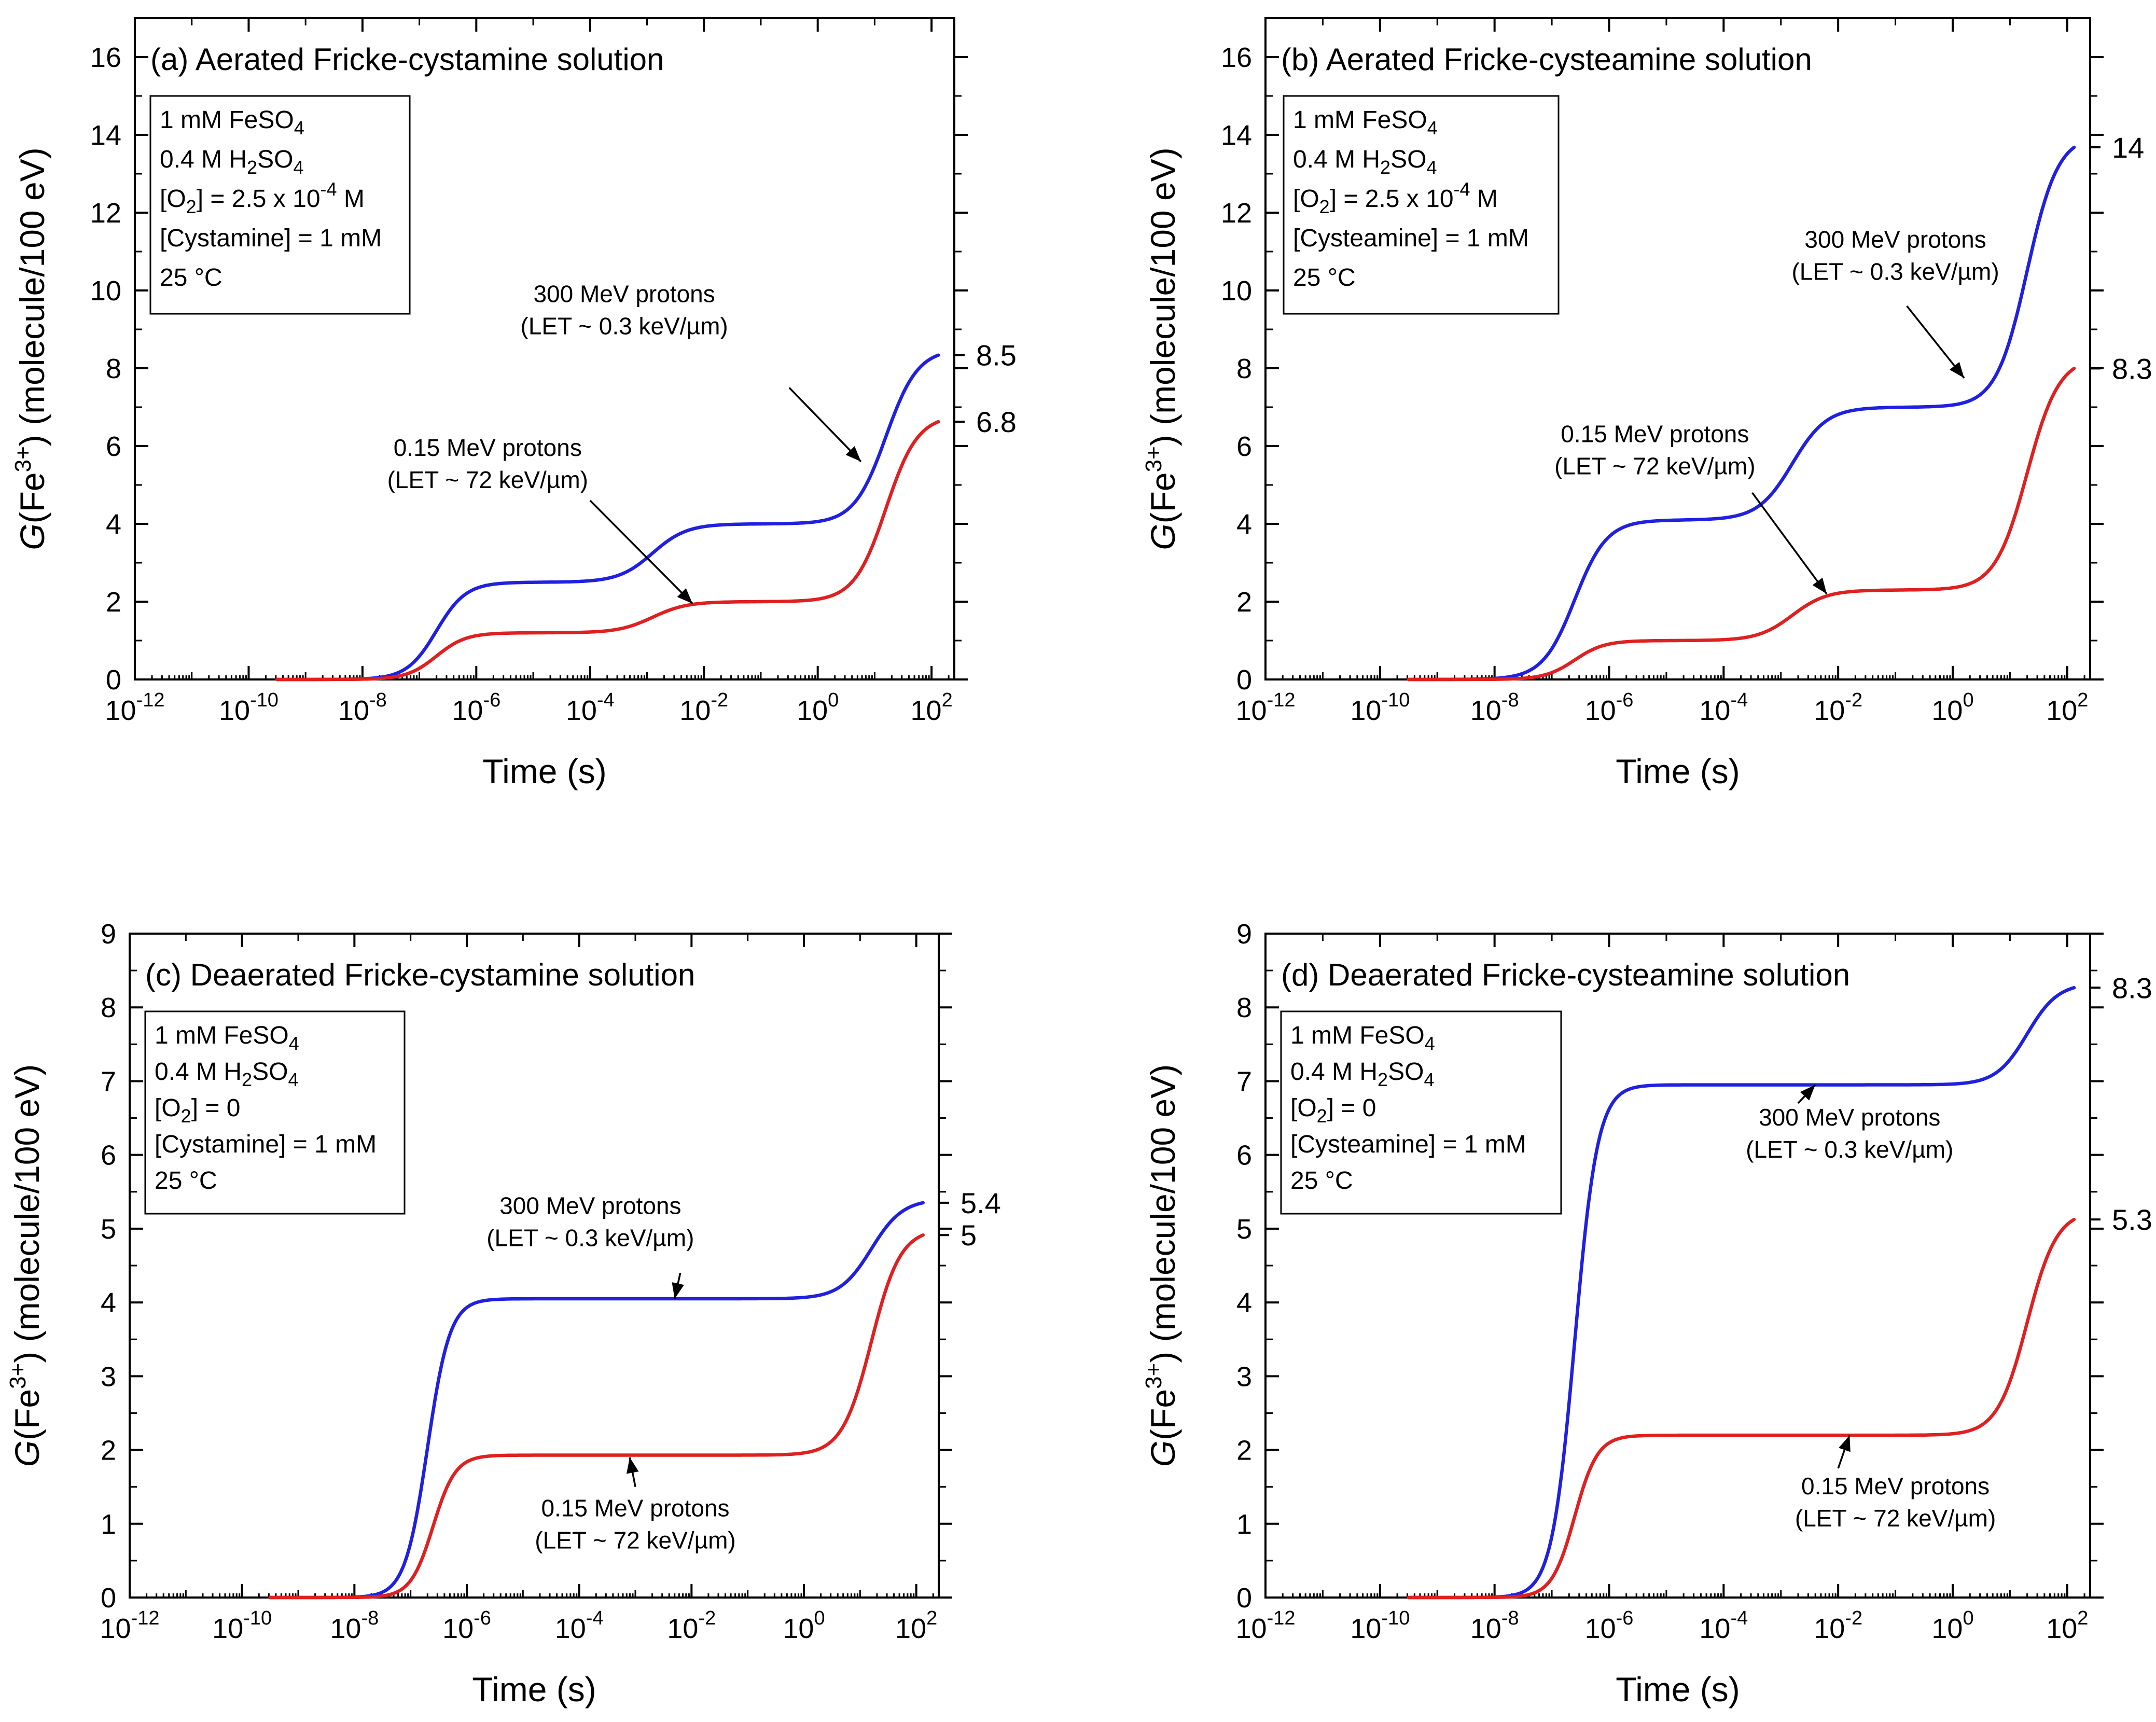  Describe the element at coordinates (105, 135) in the screenshot. I see `y-tick-label: 14` at that location.